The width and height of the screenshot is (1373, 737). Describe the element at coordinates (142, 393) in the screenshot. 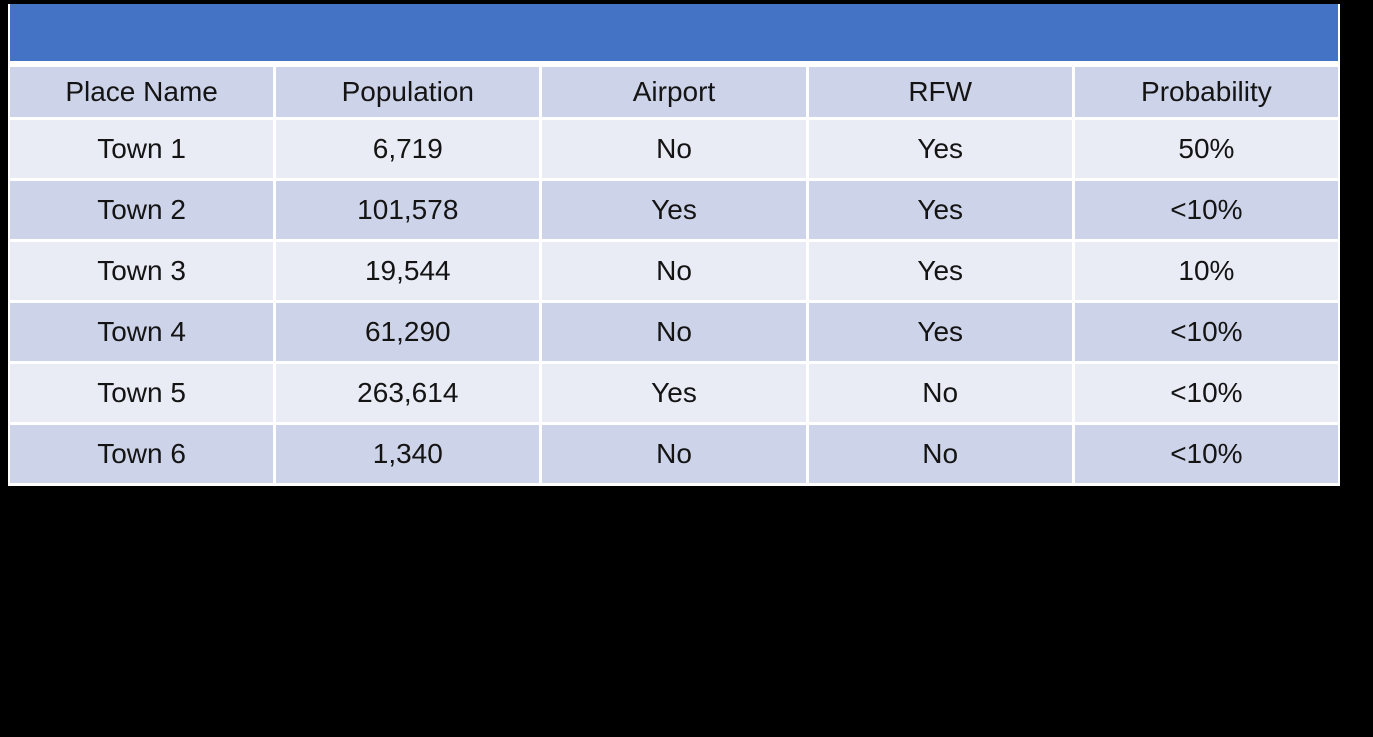

I see `table-cell-place: Town 5` at that location.